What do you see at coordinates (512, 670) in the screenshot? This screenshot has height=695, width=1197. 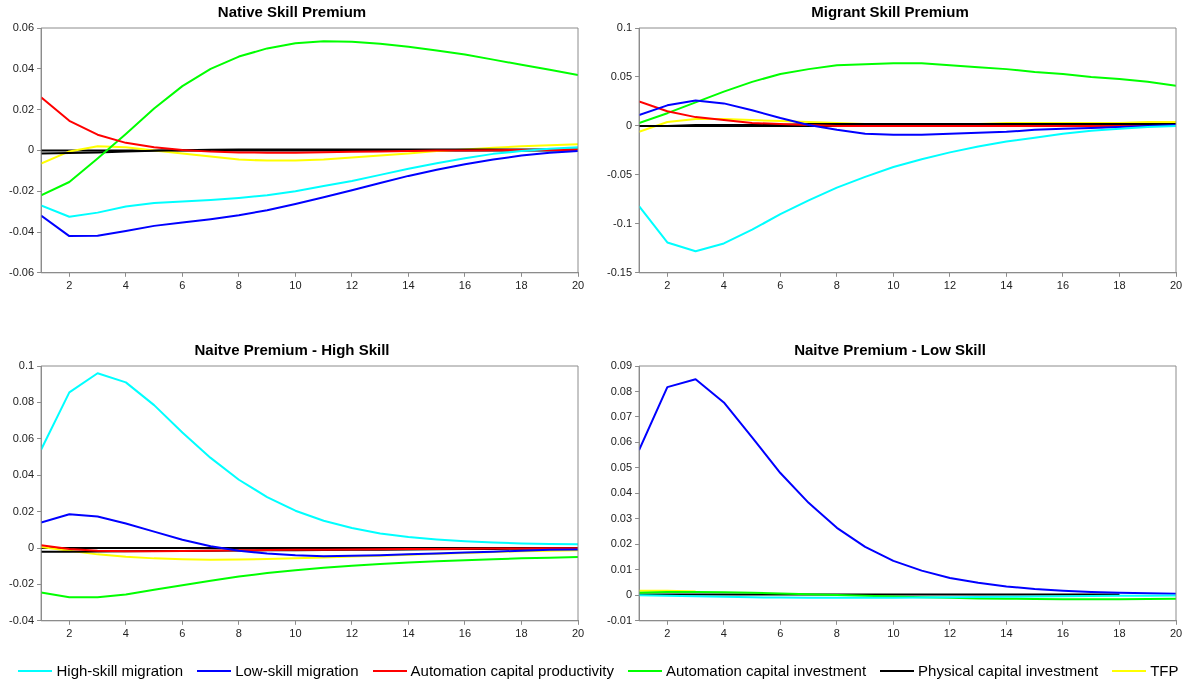 I see `legend-label: Automation capital productivity` at bounding box center [512, 670].